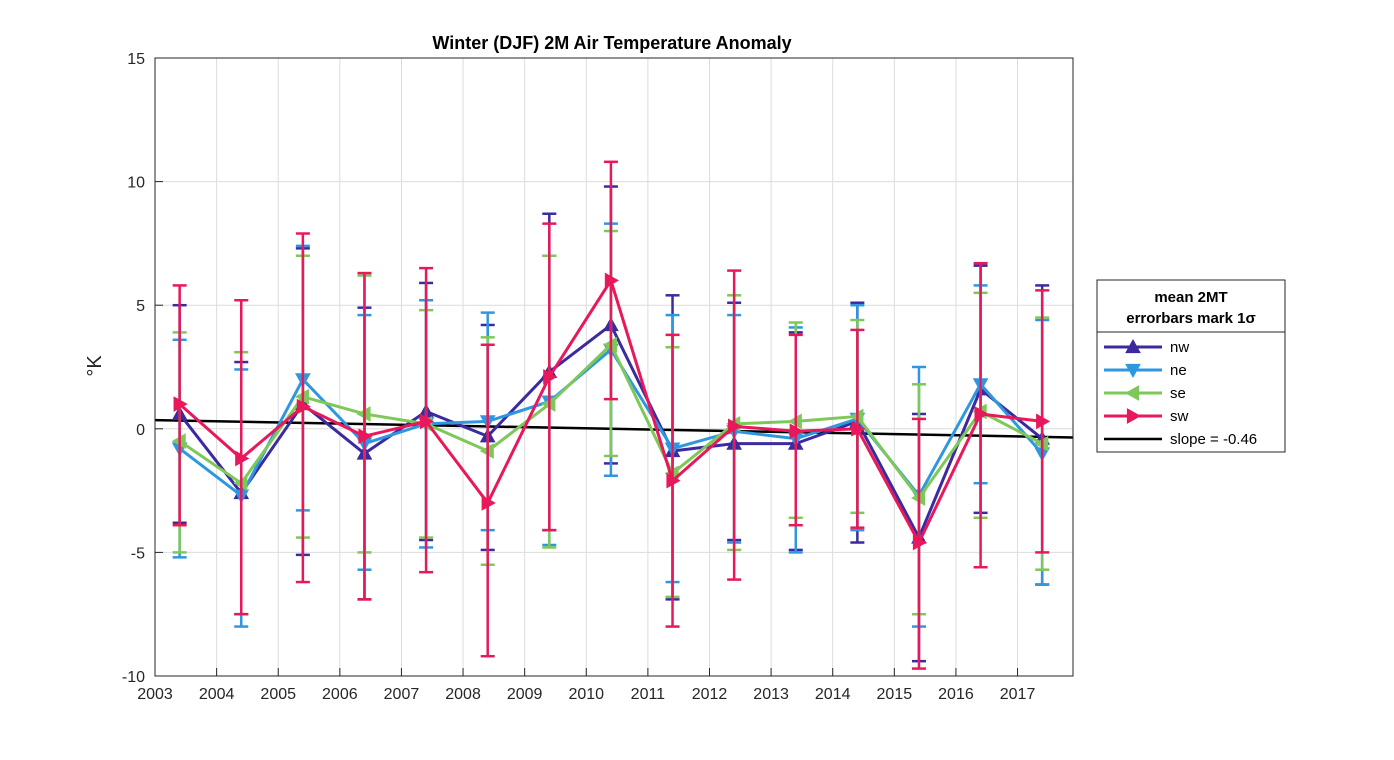  Describe the element at coordinates (1191, 318) in the screenshot. I see `legend-title-line-2: errorbars mark 1σ` at that location.